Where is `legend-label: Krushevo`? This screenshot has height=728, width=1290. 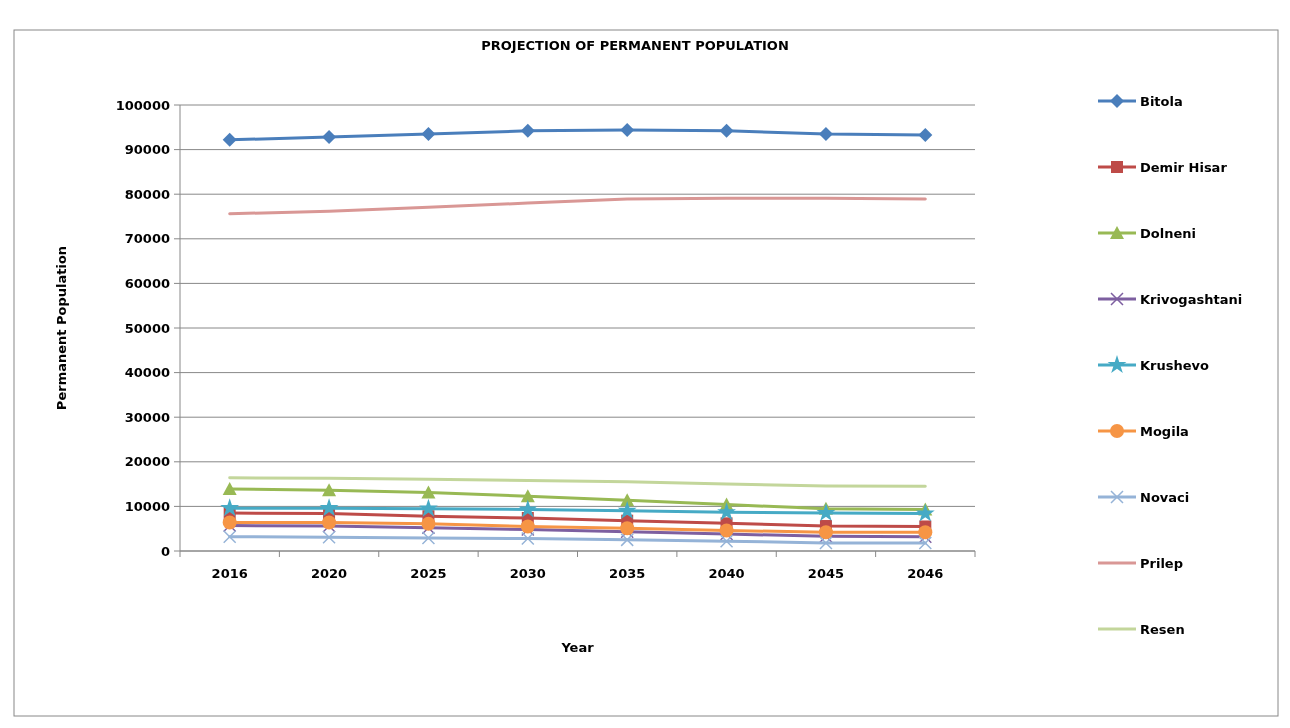
legend-label: Krushevo is located at coordinates (1175, 365).